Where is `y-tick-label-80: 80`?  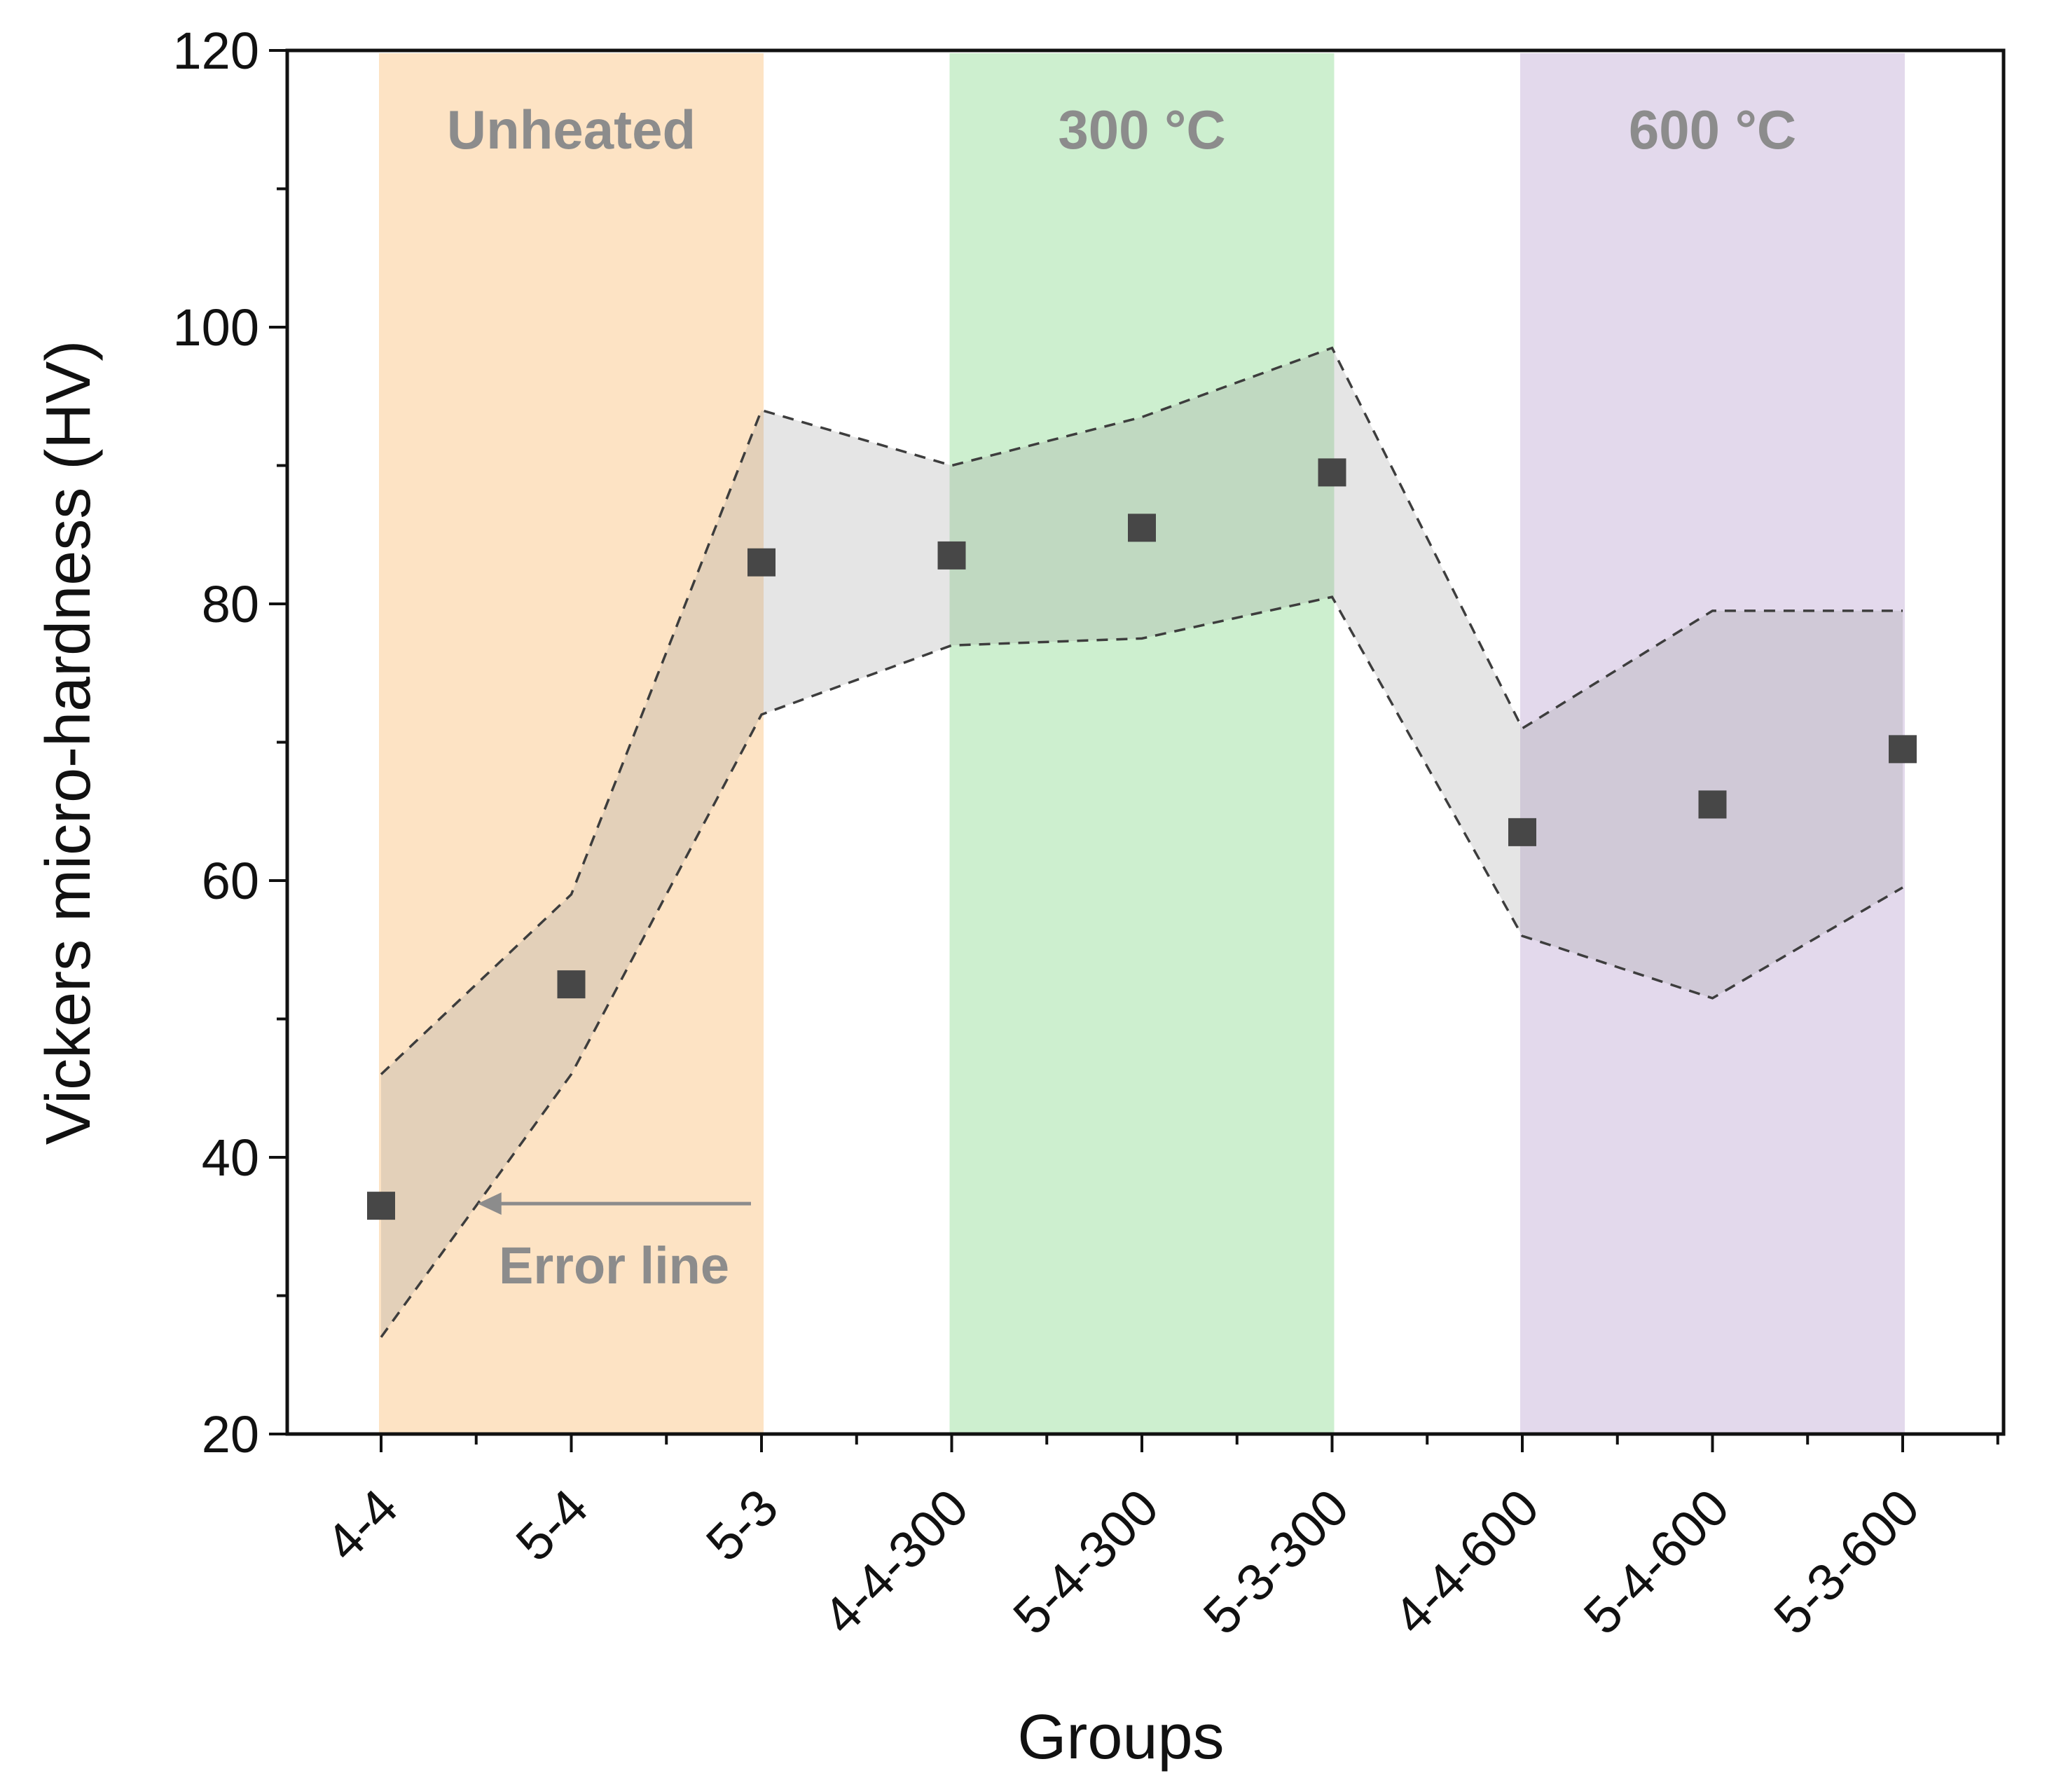
y-tick-label-80: 80 is located at coordinates (230, 604).